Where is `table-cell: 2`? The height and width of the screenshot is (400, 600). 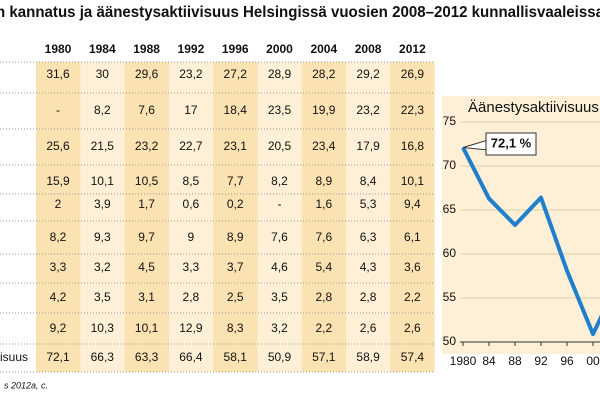
table-cell: 2 is located at coordinates (58, 204).